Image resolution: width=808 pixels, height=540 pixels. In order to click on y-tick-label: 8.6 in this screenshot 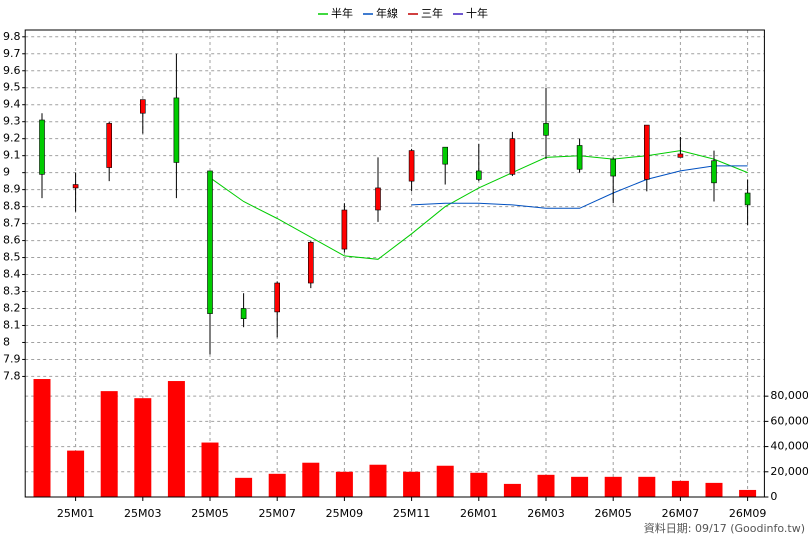, I will do `click(12, 240)`.